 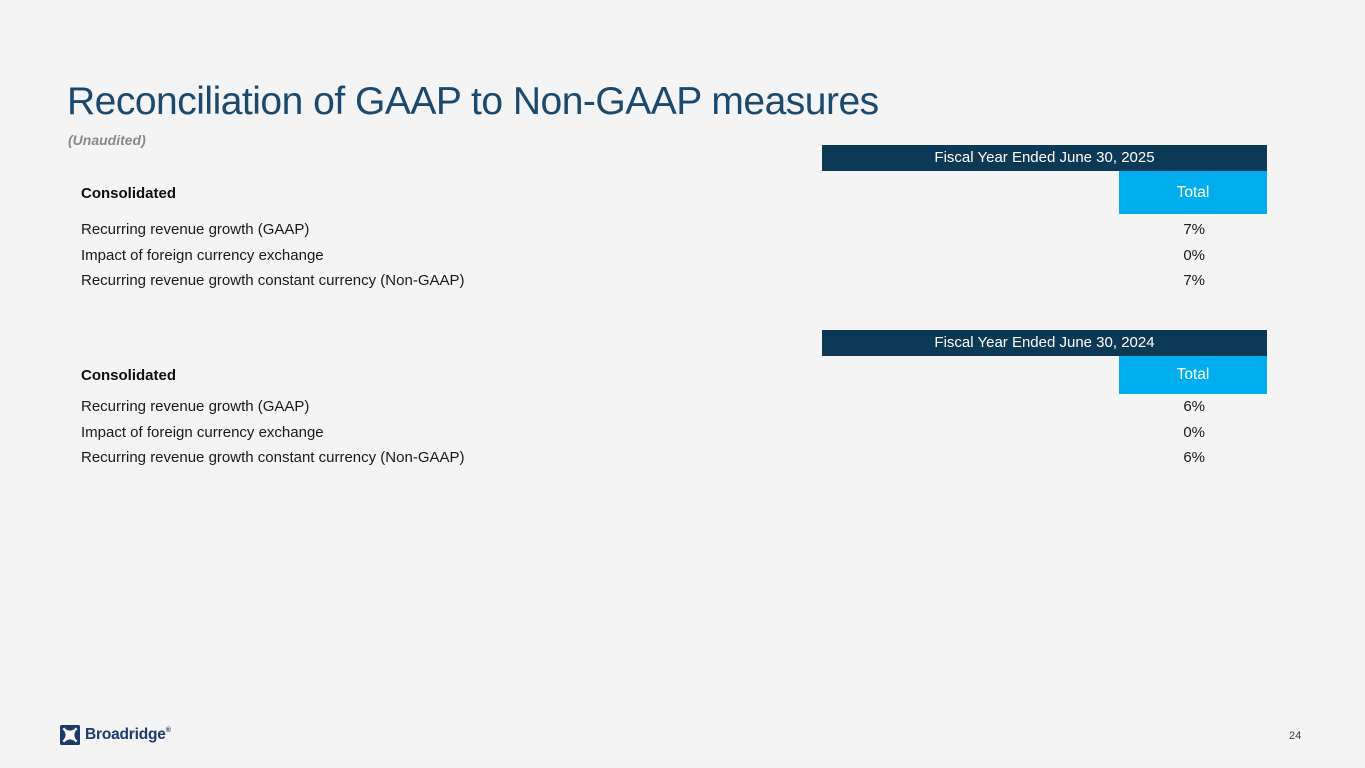 I want to click on unaudited-note: (Unaudited), so click(x=107, y=140).